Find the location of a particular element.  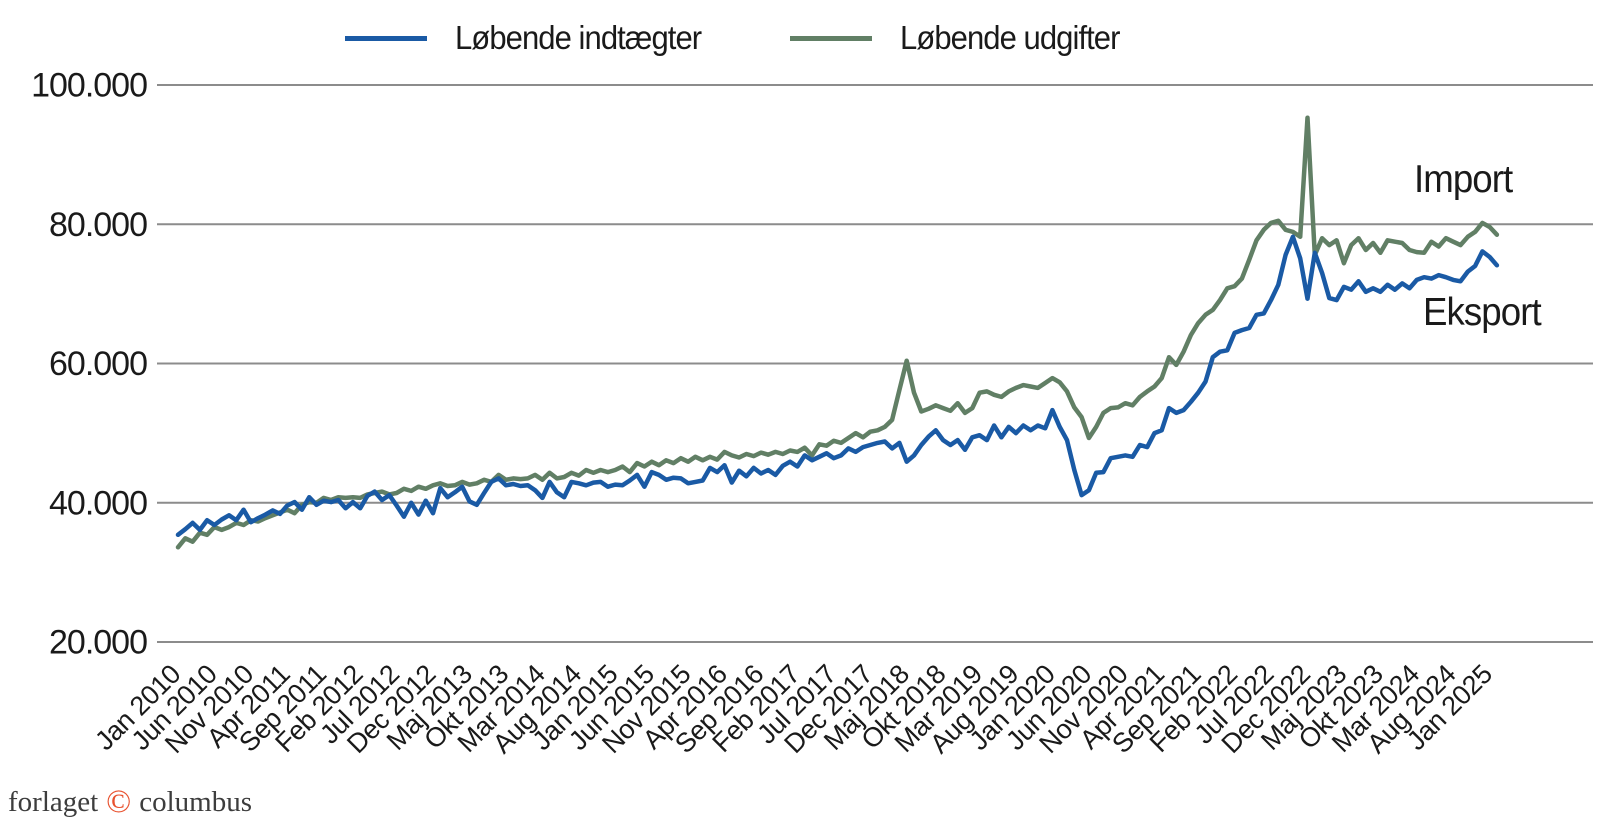

legend-item-loebende-udgifter: Løbende udgifter is located at coordinates (962, 38).